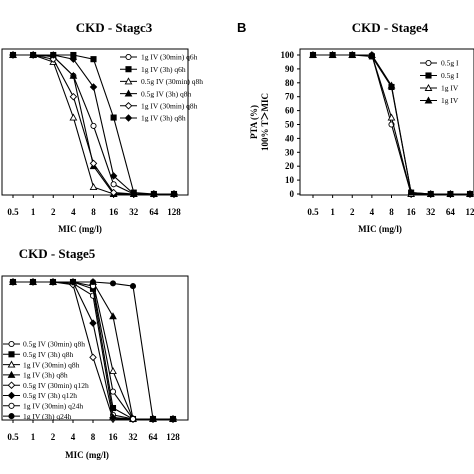 This screenshot has height=474, width=474. I want to click on y-tick-label: 60, so click(290, 111).